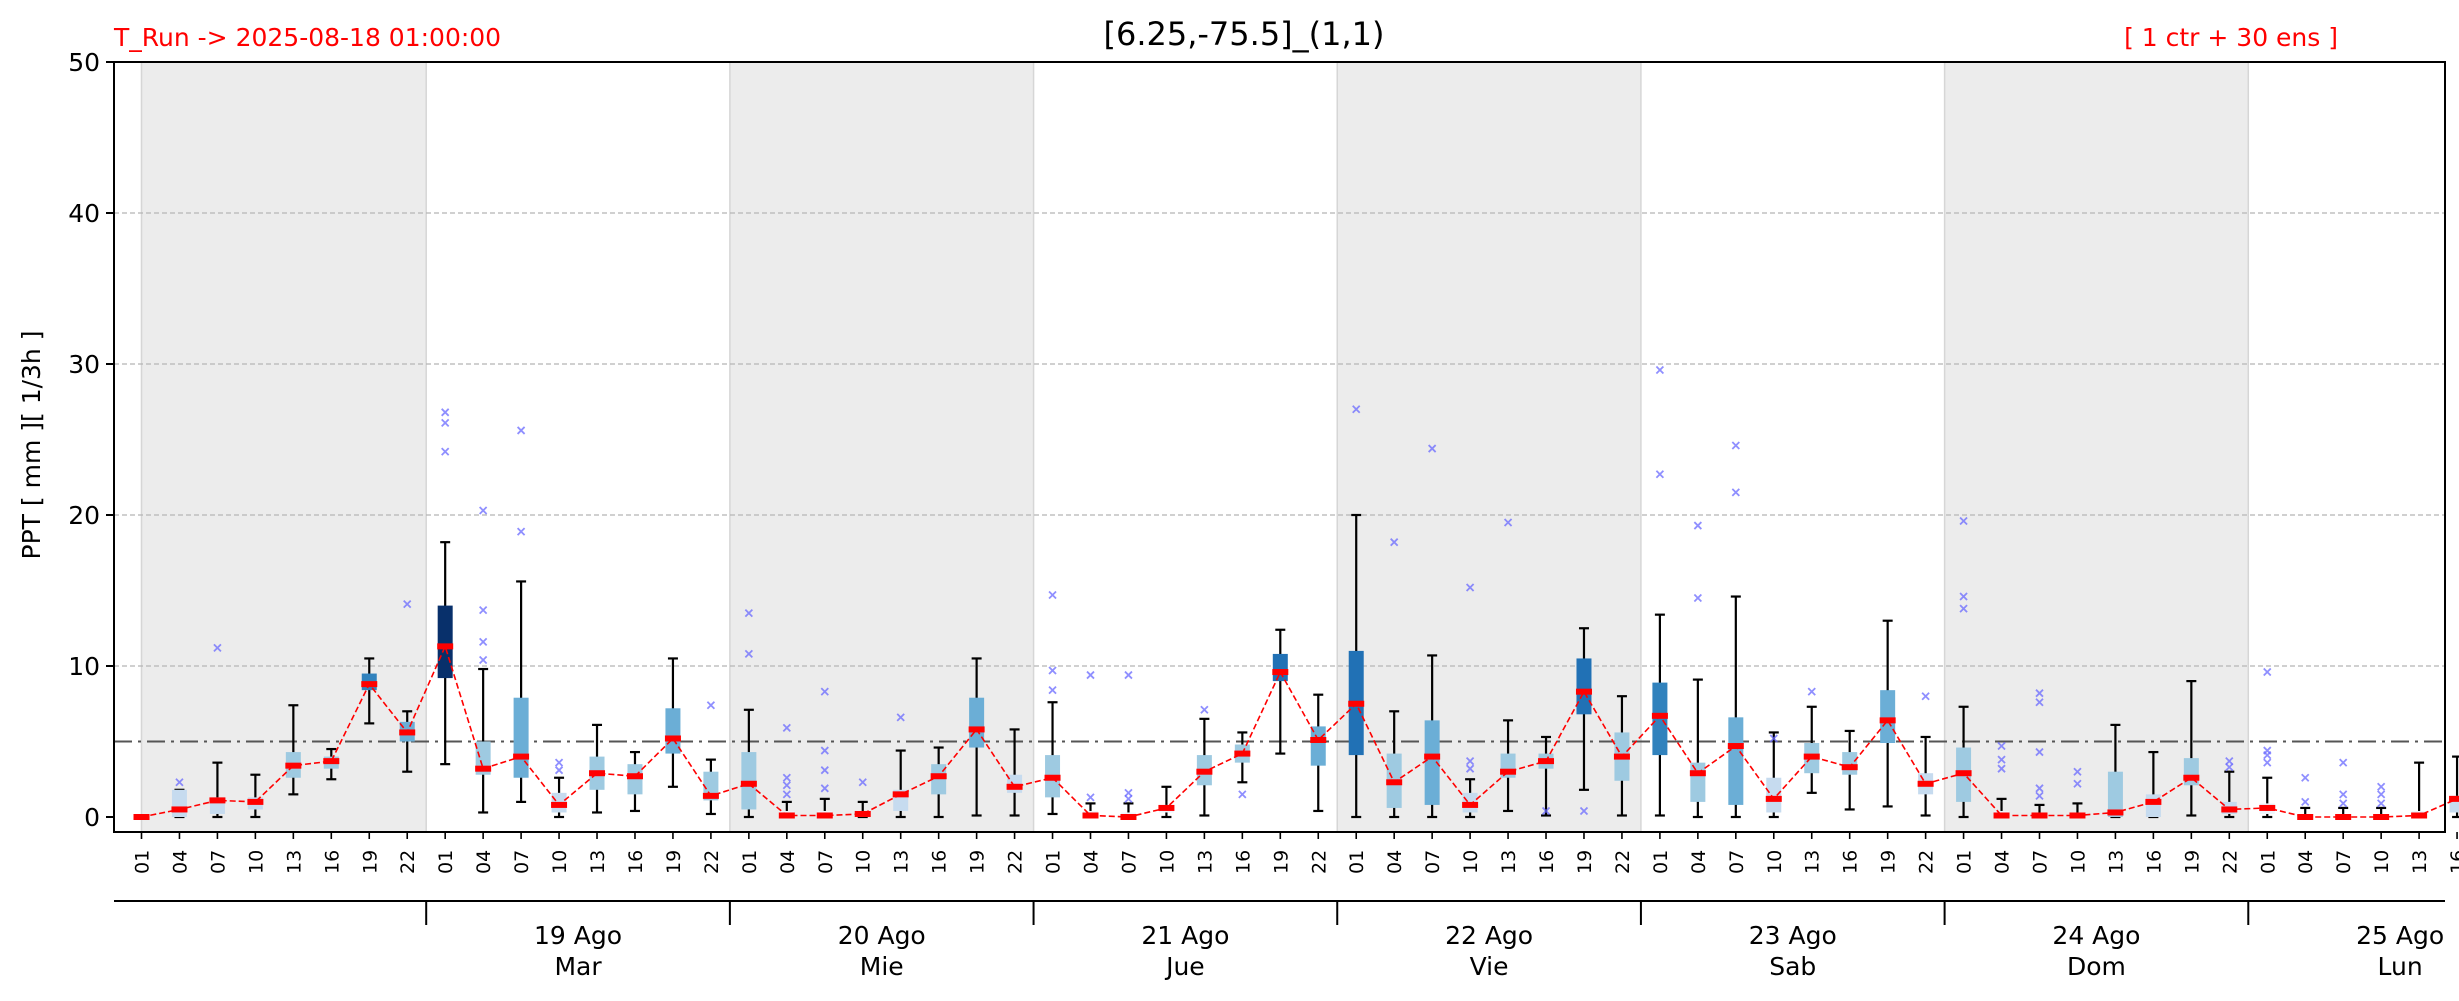  I want to click on y-axis: 0 10 20 30 40 50, so click(91, 440).